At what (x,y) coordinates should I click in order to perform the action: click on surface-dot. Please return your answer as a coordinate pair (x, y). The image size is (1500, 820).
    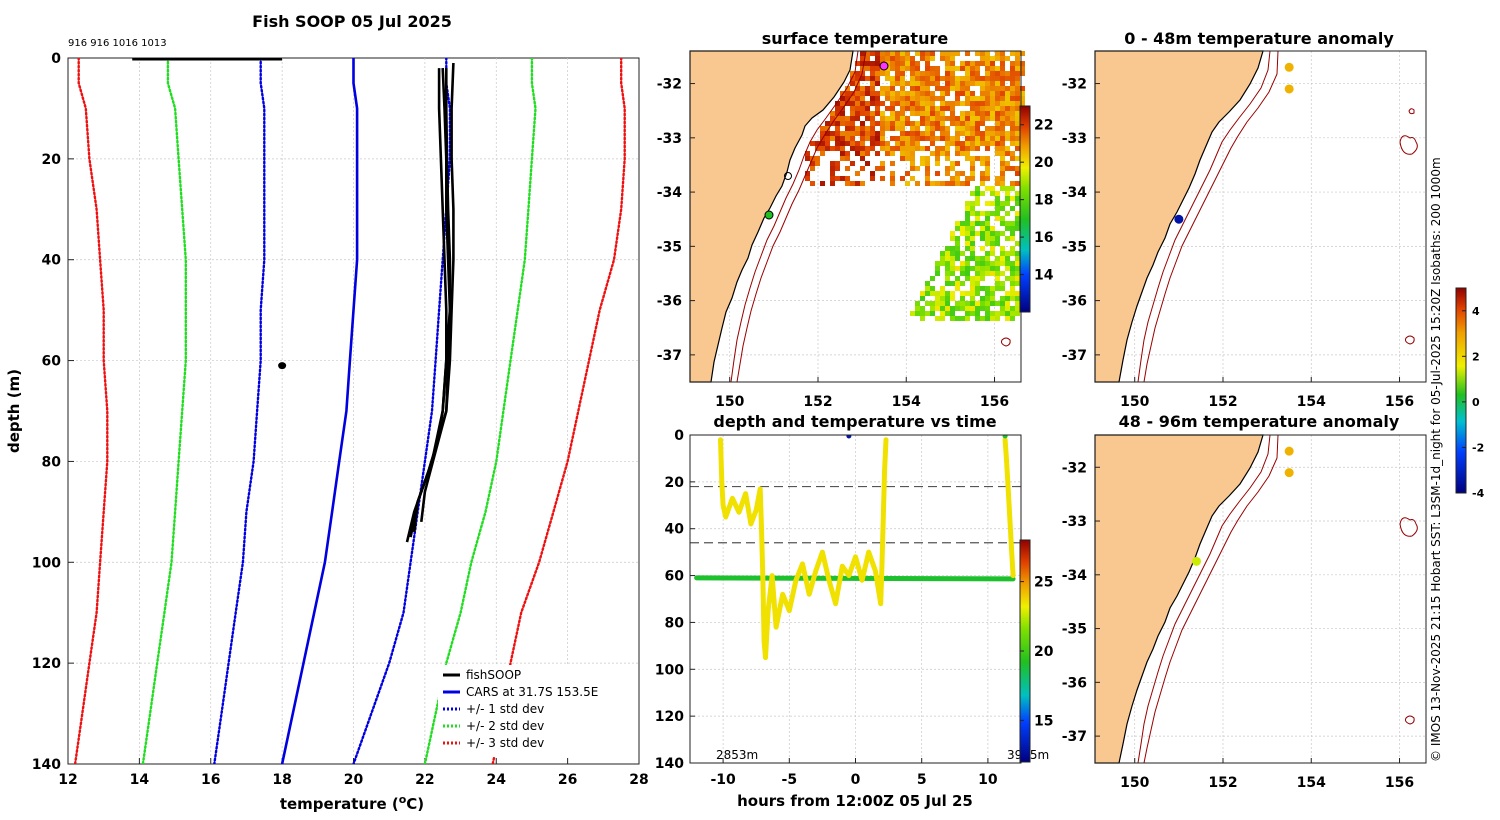
    Looking at the image, I should click on (1005, 437).